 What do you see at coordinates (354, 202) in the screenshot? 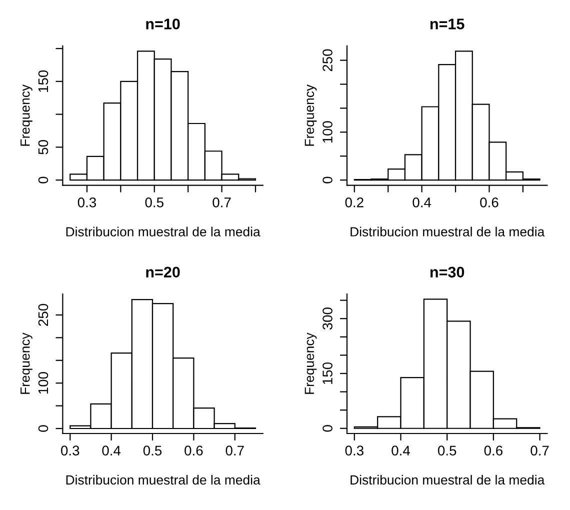
I see `x-tick-label: 0.2` at bounding box center [354, 202].